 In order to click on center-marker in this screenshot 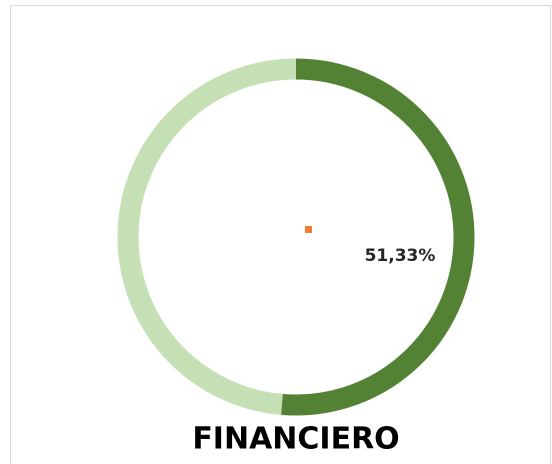, I will do `click(308, 229)`.